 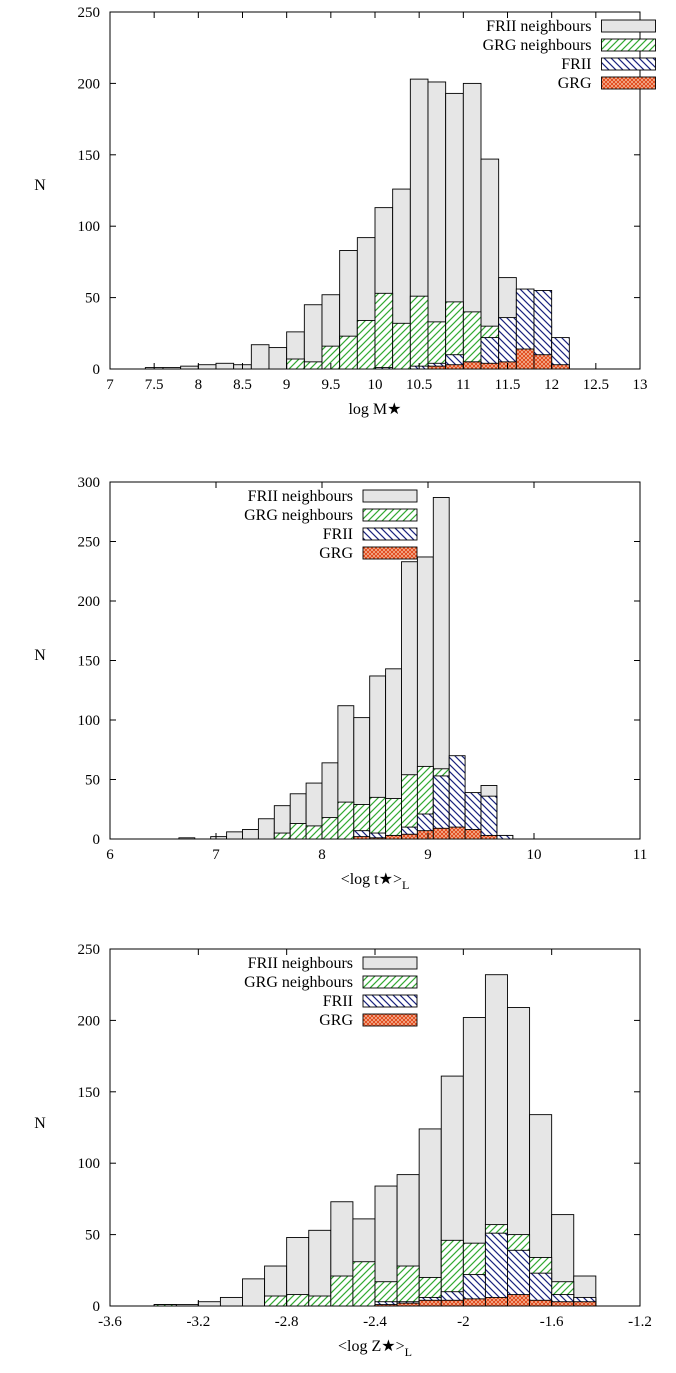 I want to click on x-tick-label: 8.5, so click(x=242, y=385).